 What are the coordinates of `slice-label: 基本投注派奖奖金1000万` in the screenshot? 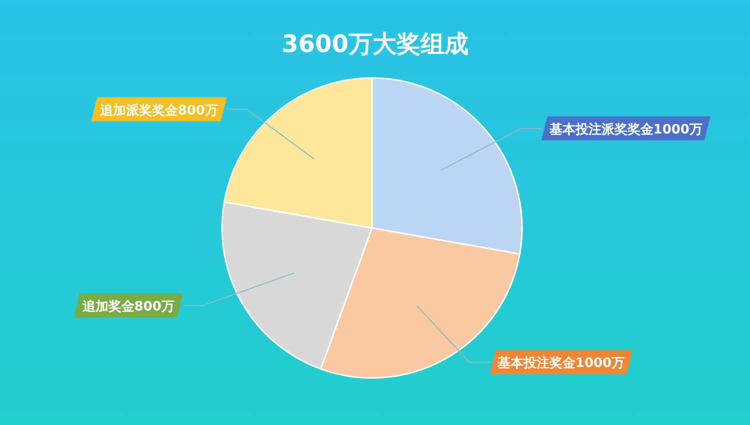 It's located at (625, 129).